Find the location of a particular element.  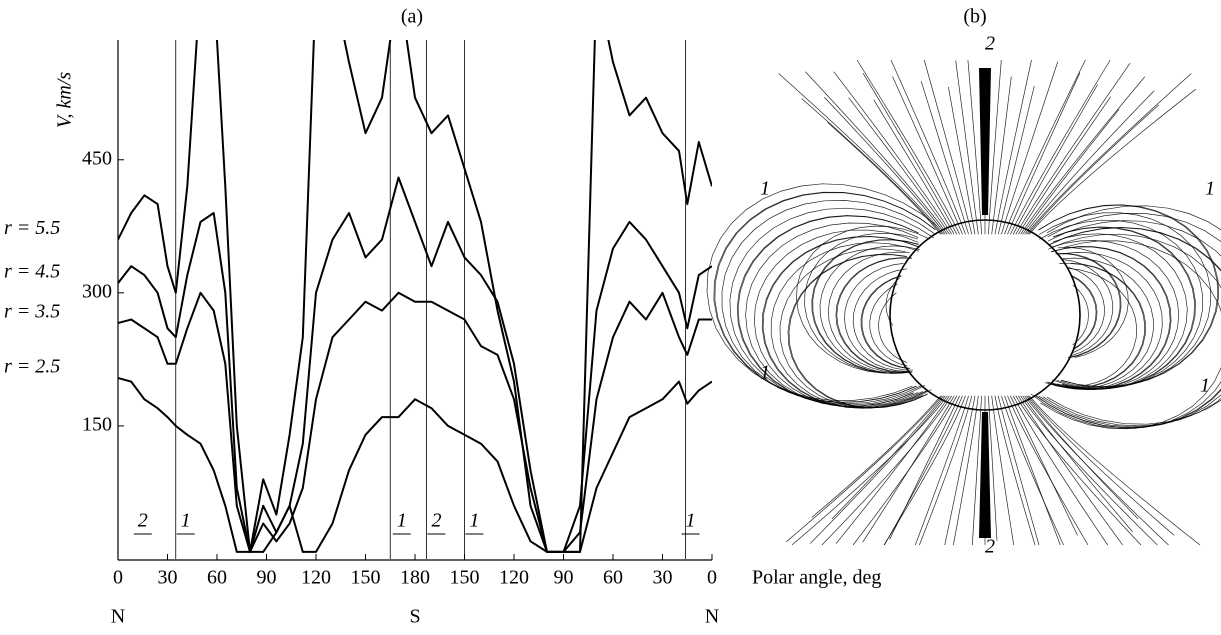

series-label: r = 3.5 is located at coordinates (32, 312).